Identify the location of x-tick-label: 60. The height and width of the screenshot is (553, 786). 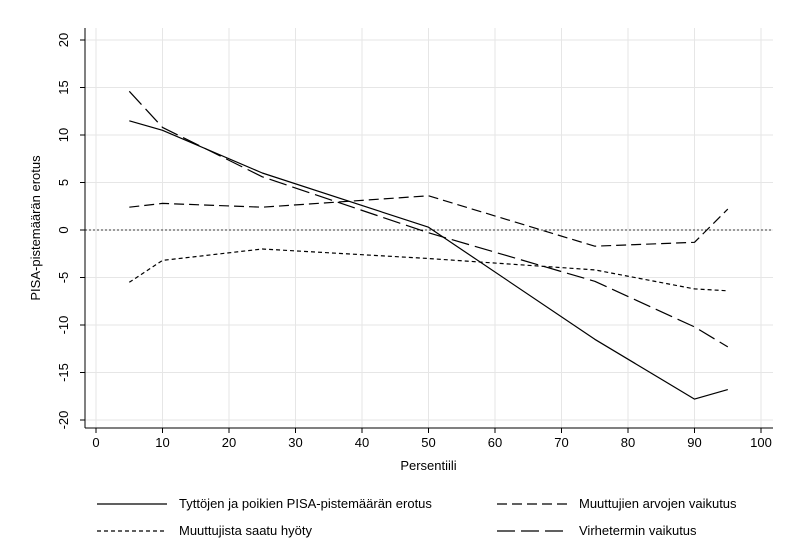
(495, 442).